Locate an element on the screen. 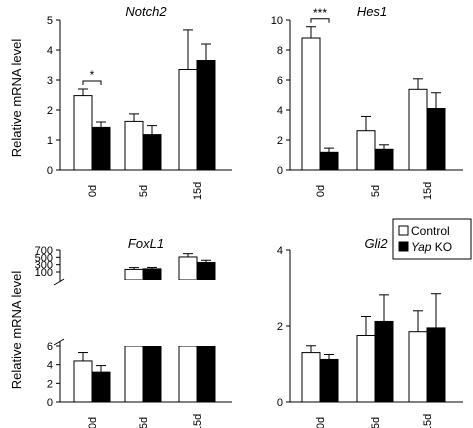 This screenshot has width=473, height=428. y-tick-label: 1 is located at coordinates (50, 141).